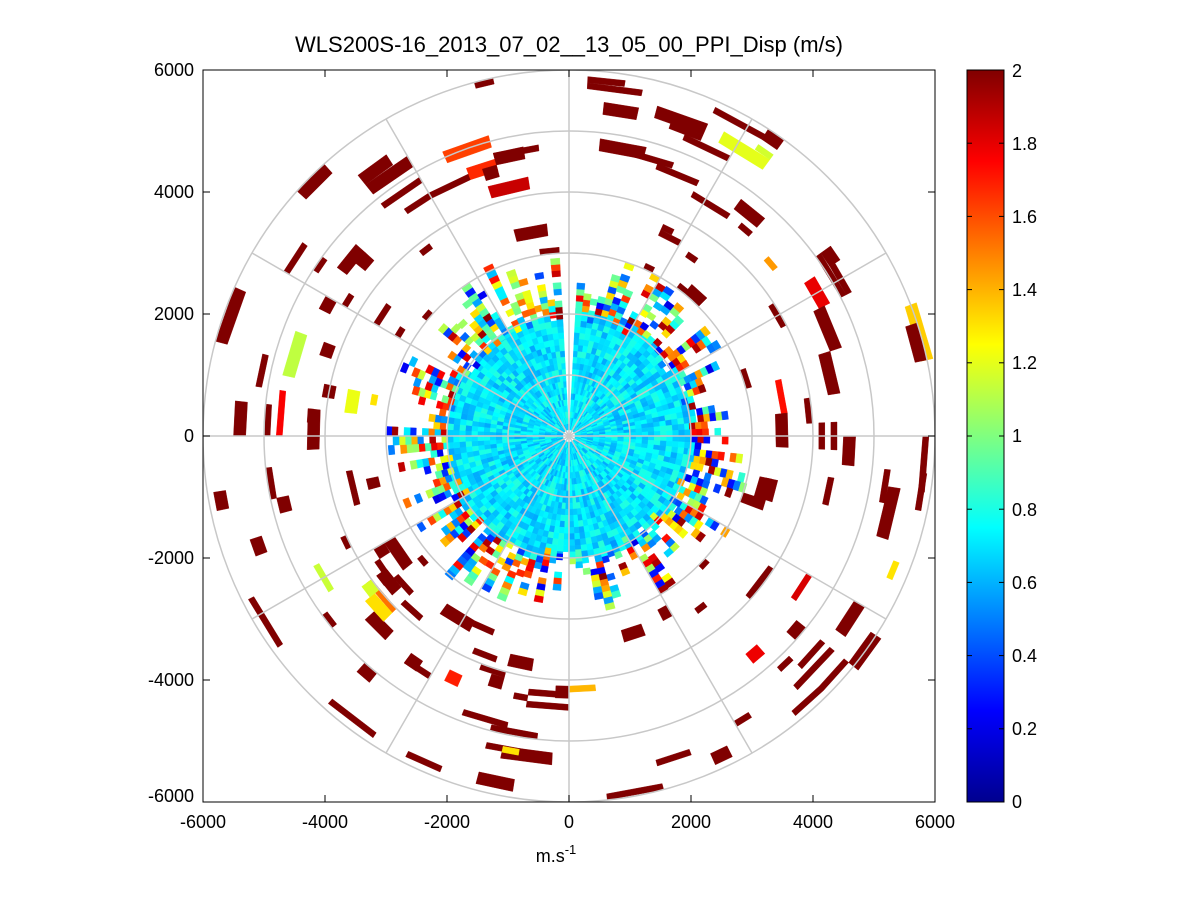 Image resolution: width=1201 pixels, height=901 pixels. Describe the element at coordinates (691, 822) in the screenshot. I see `x-tick-label: 2000` at that location.